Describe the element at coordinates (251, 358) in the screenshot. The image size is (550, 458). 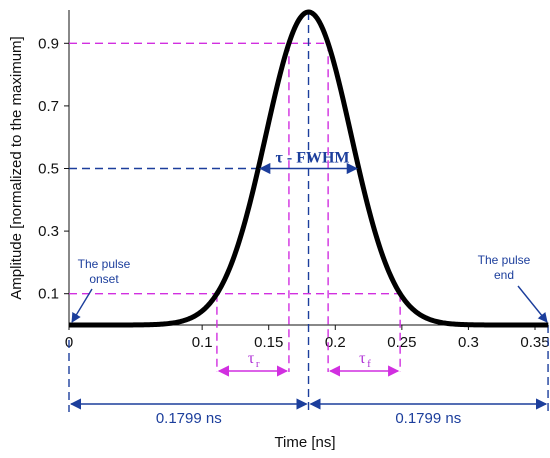
I see `rise-time-label: τ` at that location.